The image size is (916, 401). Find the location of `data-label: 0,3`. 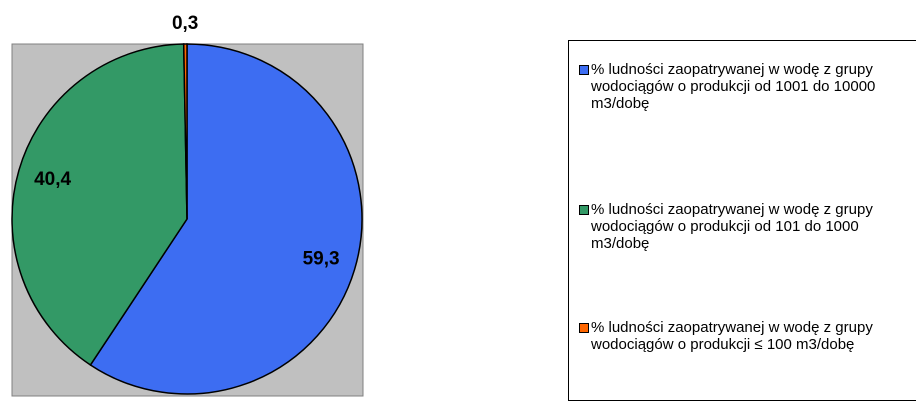

data-label: 0,3 is located at coordinates (185, 23).